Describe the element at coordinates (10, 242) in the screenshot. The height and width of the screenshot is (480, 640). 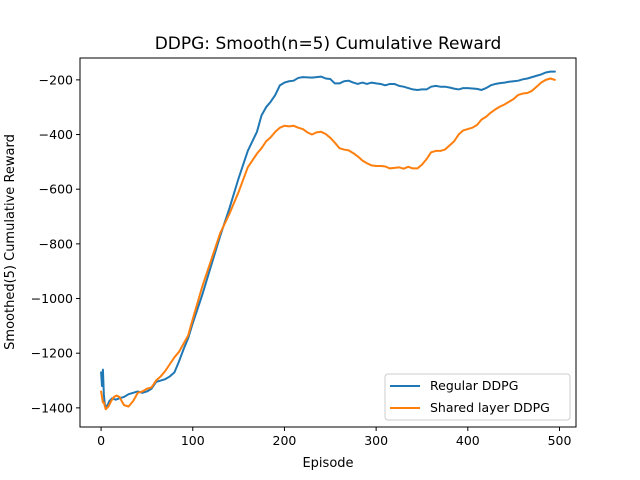
I see `y-axis-label: Smoothed(5) Cumulative Reward` at that location.